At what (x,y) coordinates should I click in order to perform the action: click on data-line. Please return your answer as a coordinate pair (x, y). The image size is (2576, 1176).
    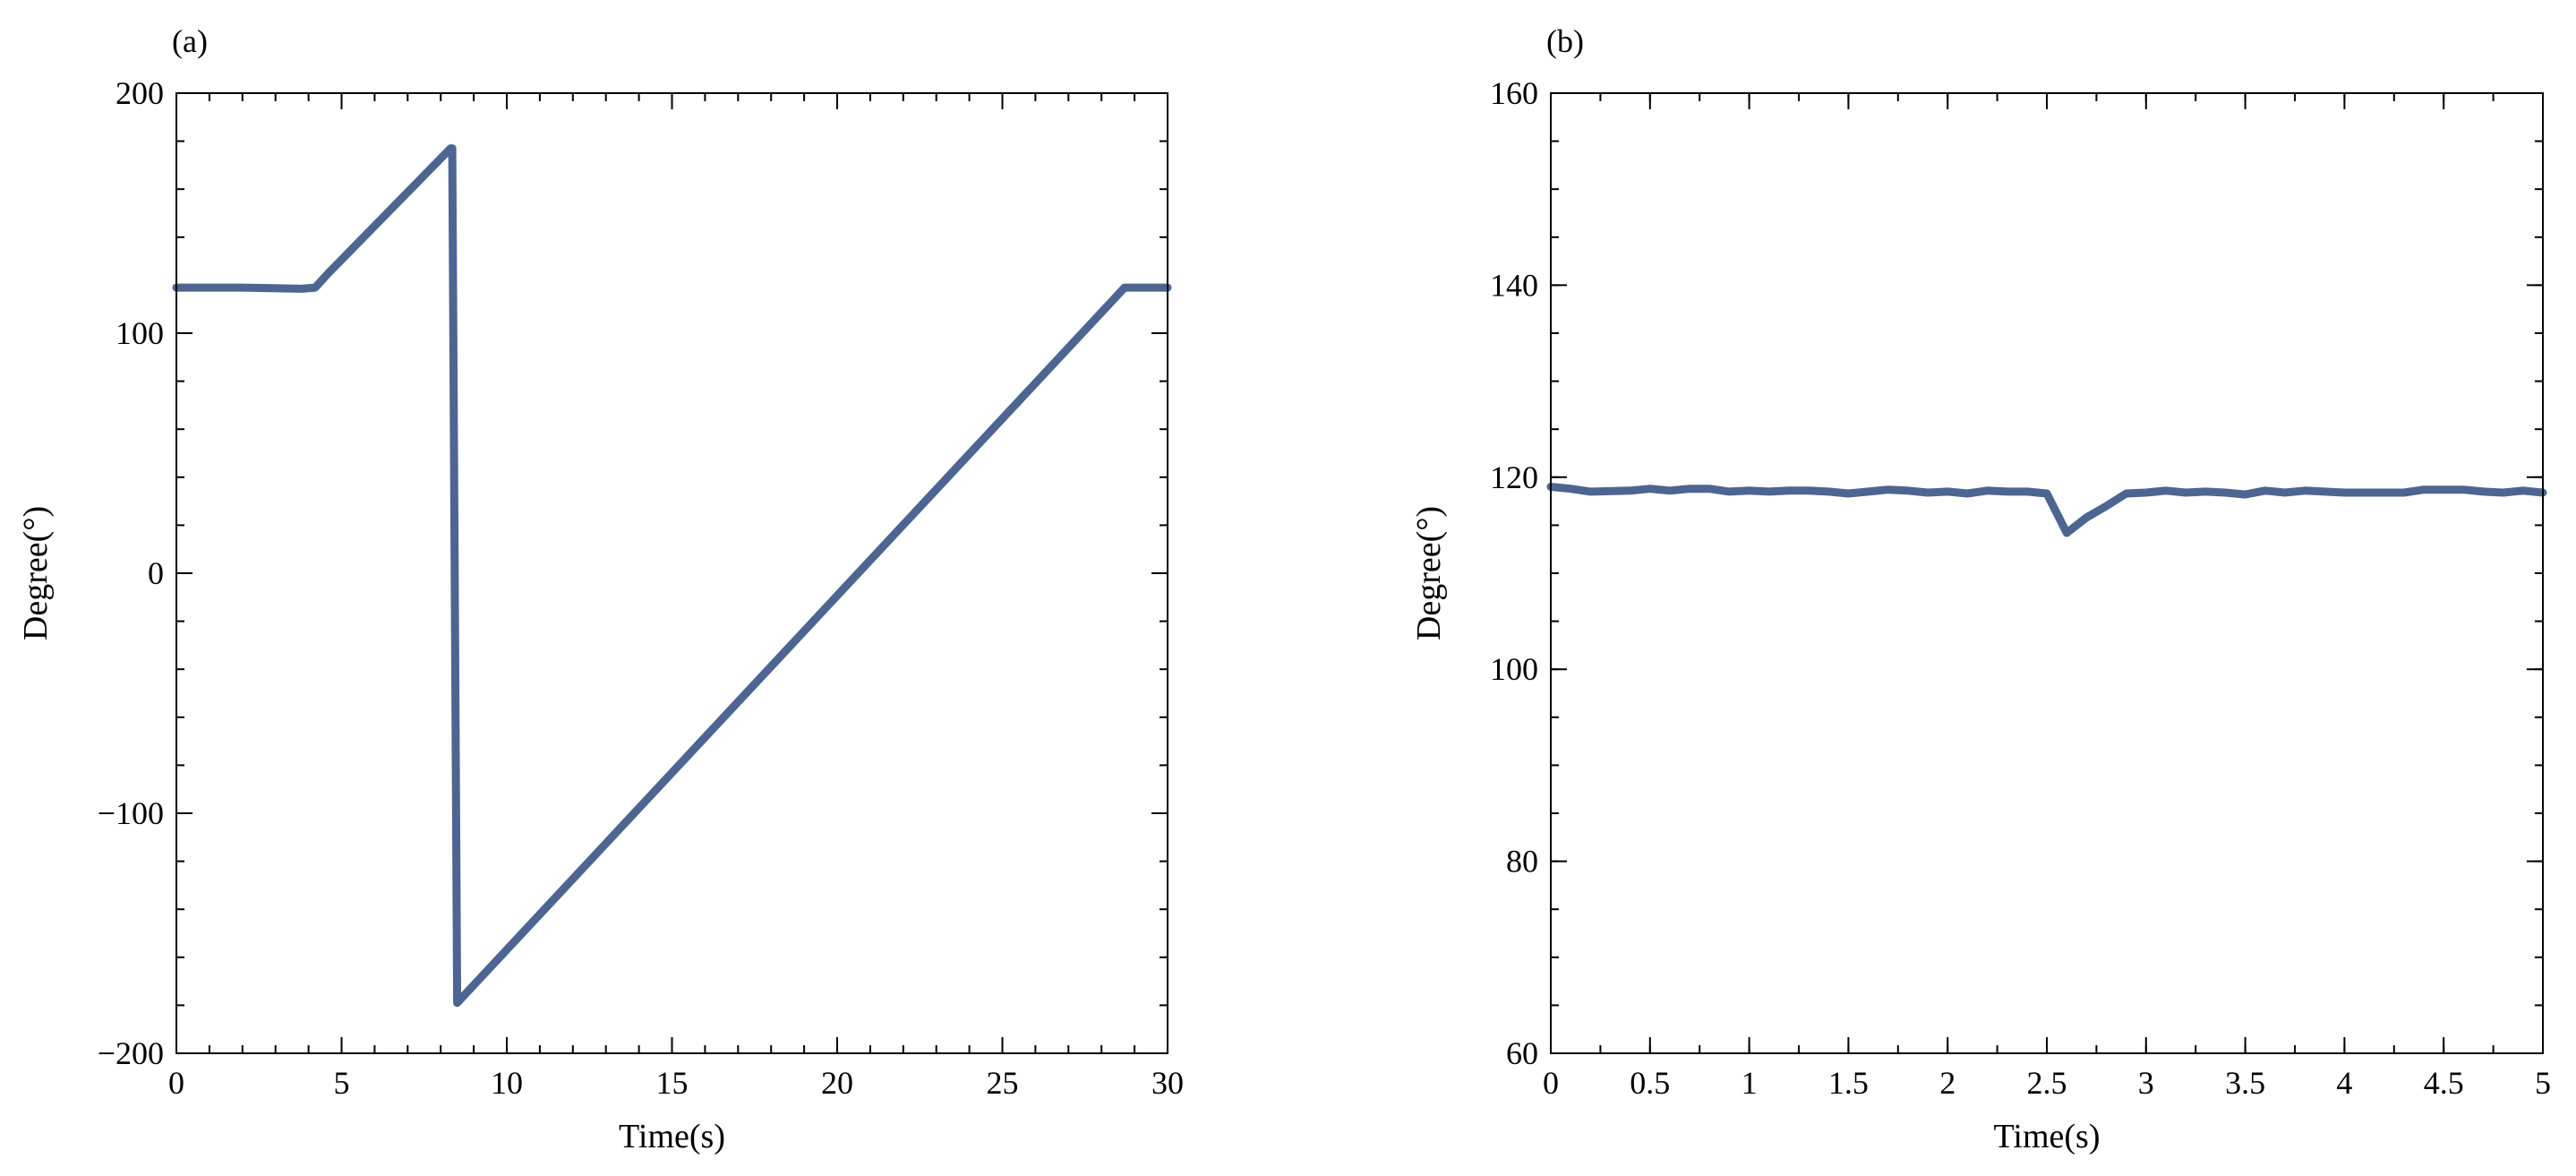
    Looking at the image, I should click on (2046, 510).